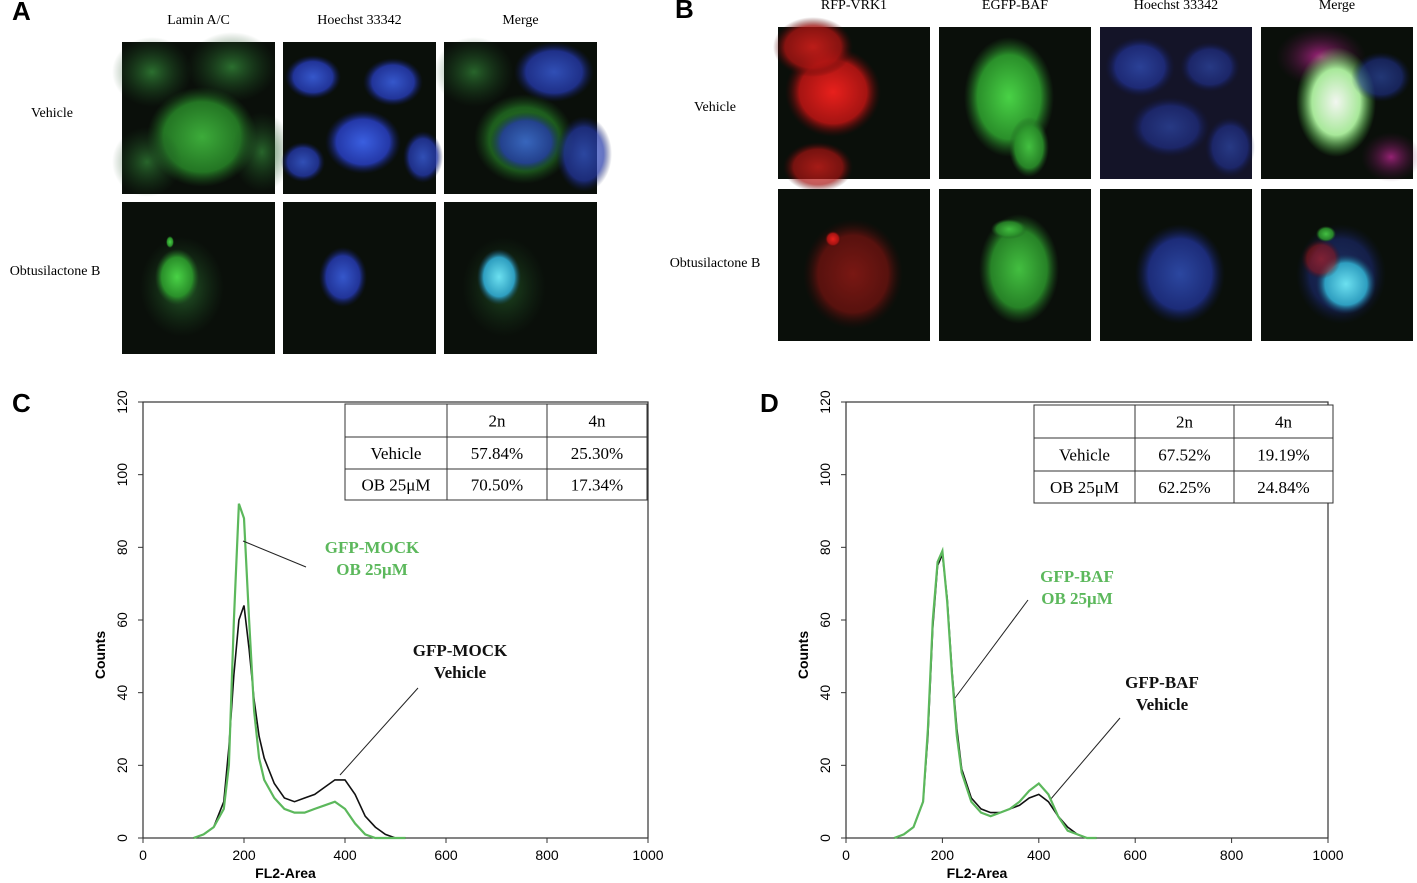 The width and height of the screenshot is (1417, 883). I want to click on column-header: RFP-VRK1, so click(854, 6).